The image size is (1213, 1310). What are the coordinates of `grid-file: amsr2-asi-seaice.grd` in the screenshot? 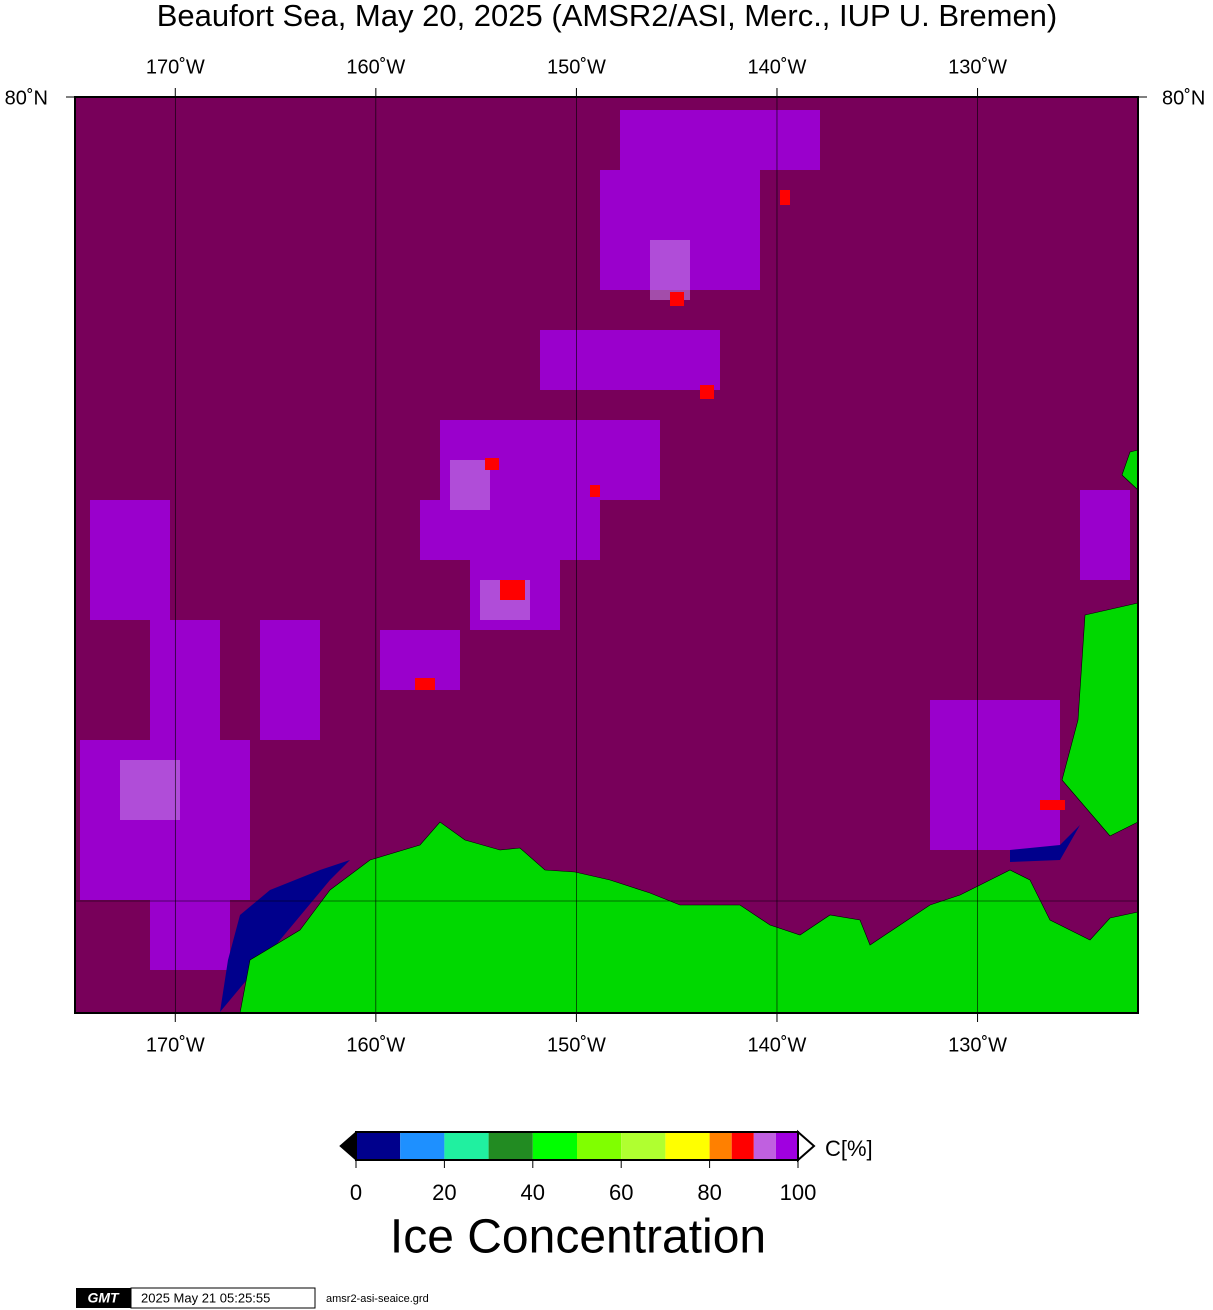 It's located at (377, 1299).